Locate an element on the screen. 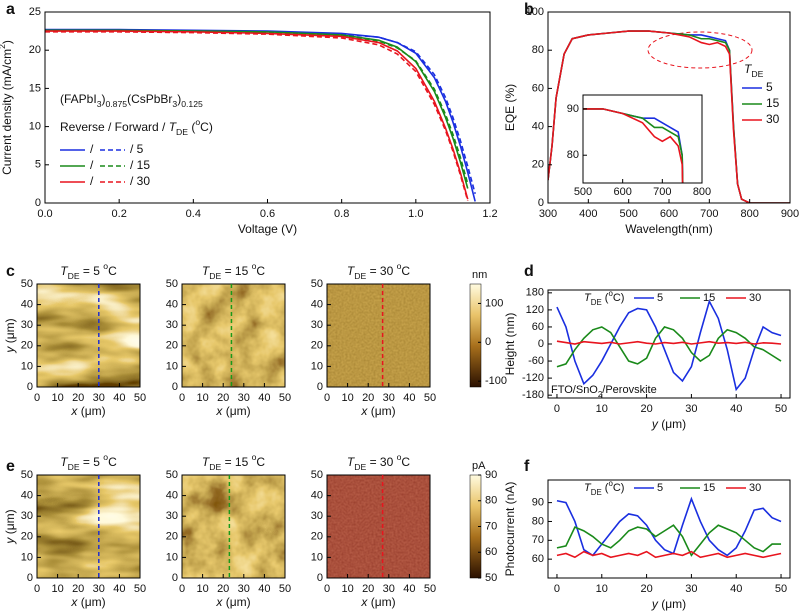 The height and width of the screenshot is (612, 799). annotation: FTO/SnO2/Perovskite is located at coordinates (604, 391).